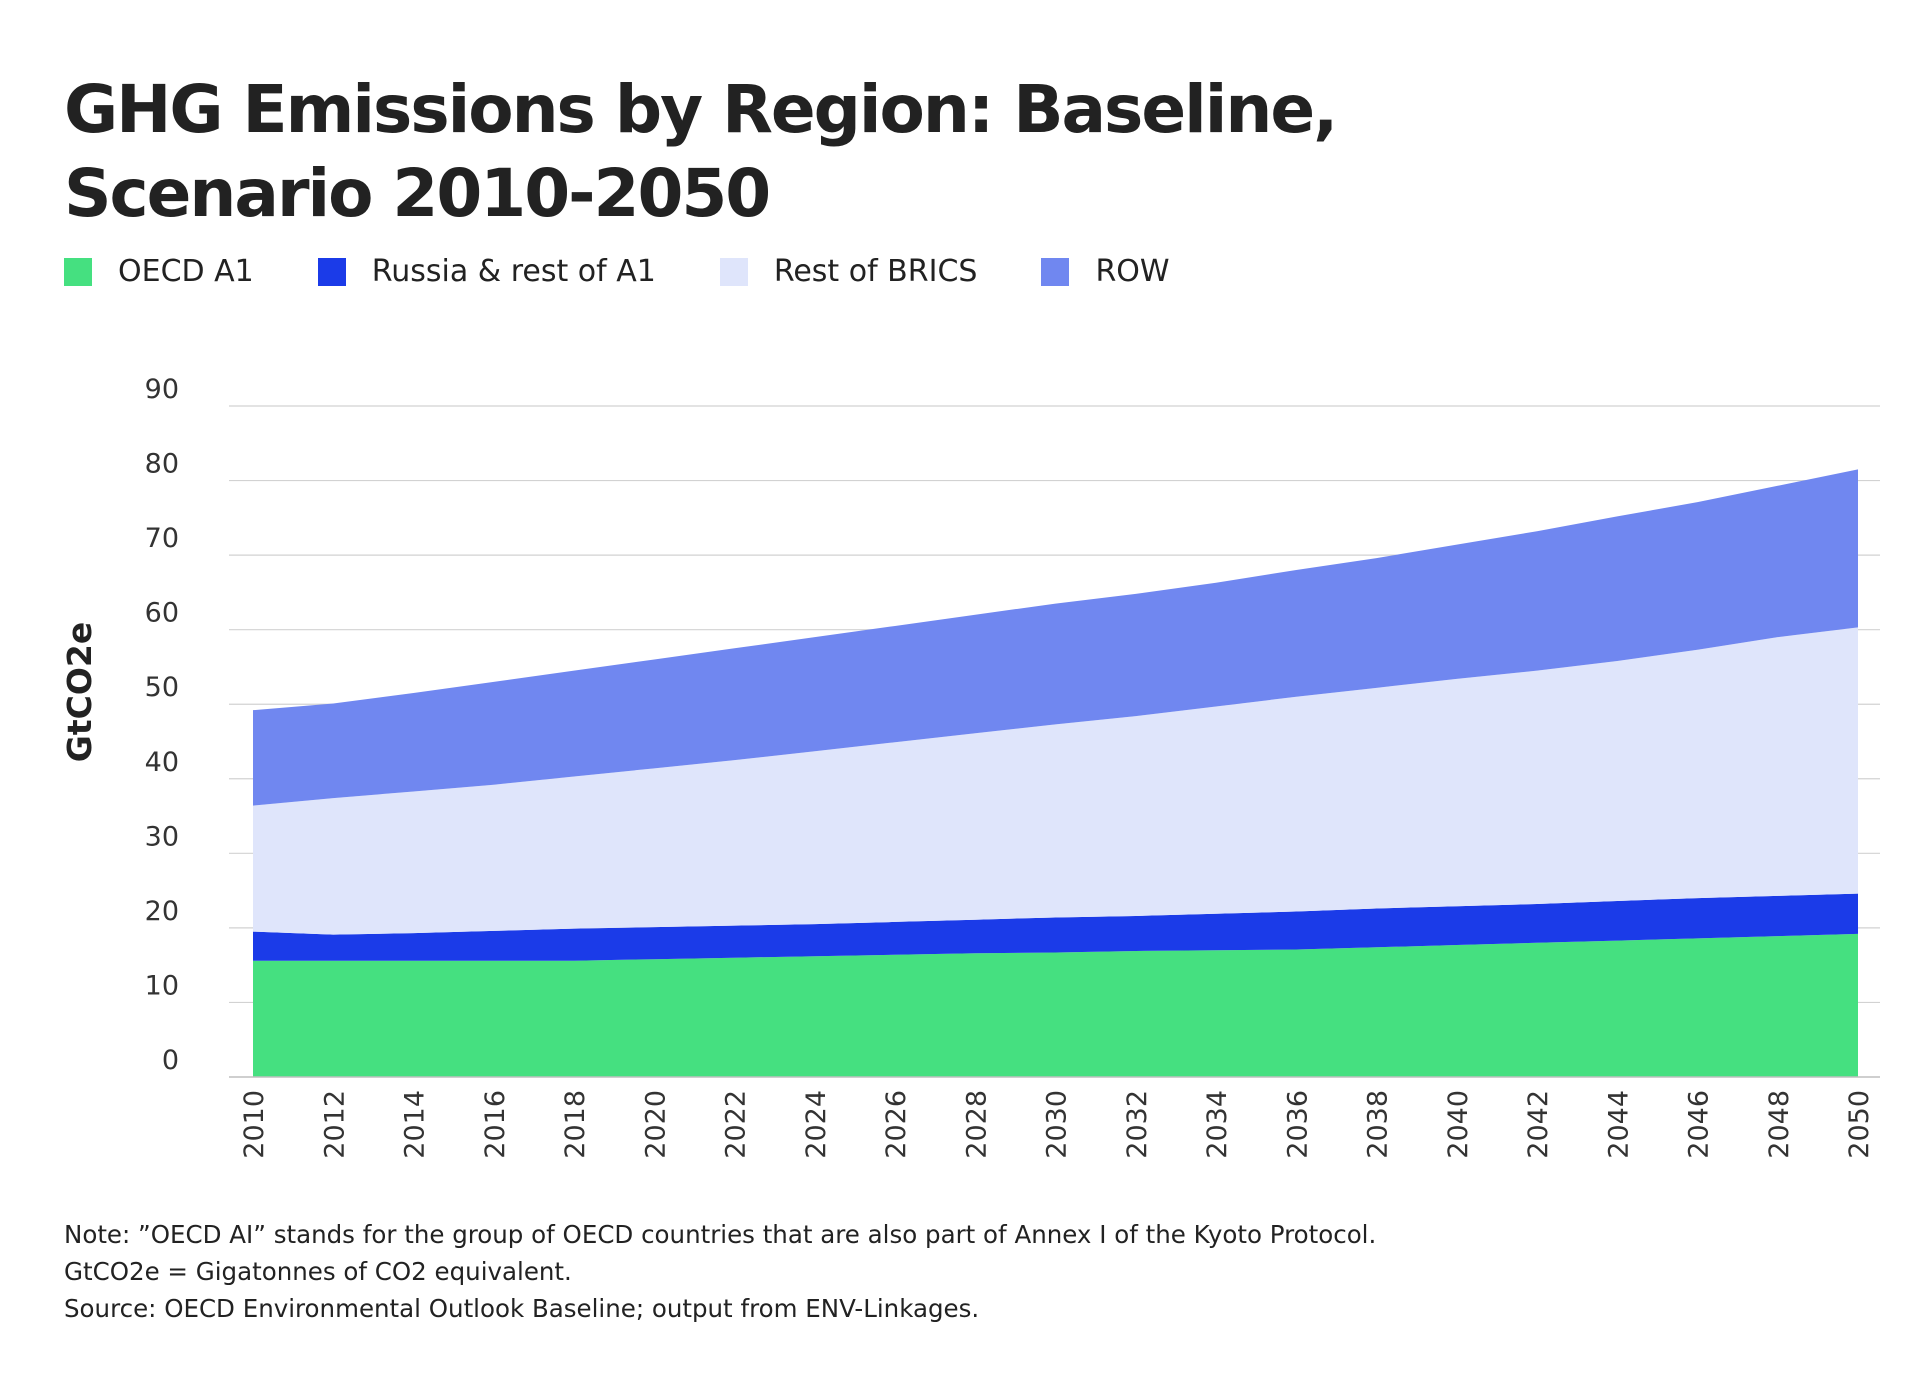  Describe the element at coordinates (1055, 1005) in the screenshot. I see `area-series-oecd-a1` at that location.